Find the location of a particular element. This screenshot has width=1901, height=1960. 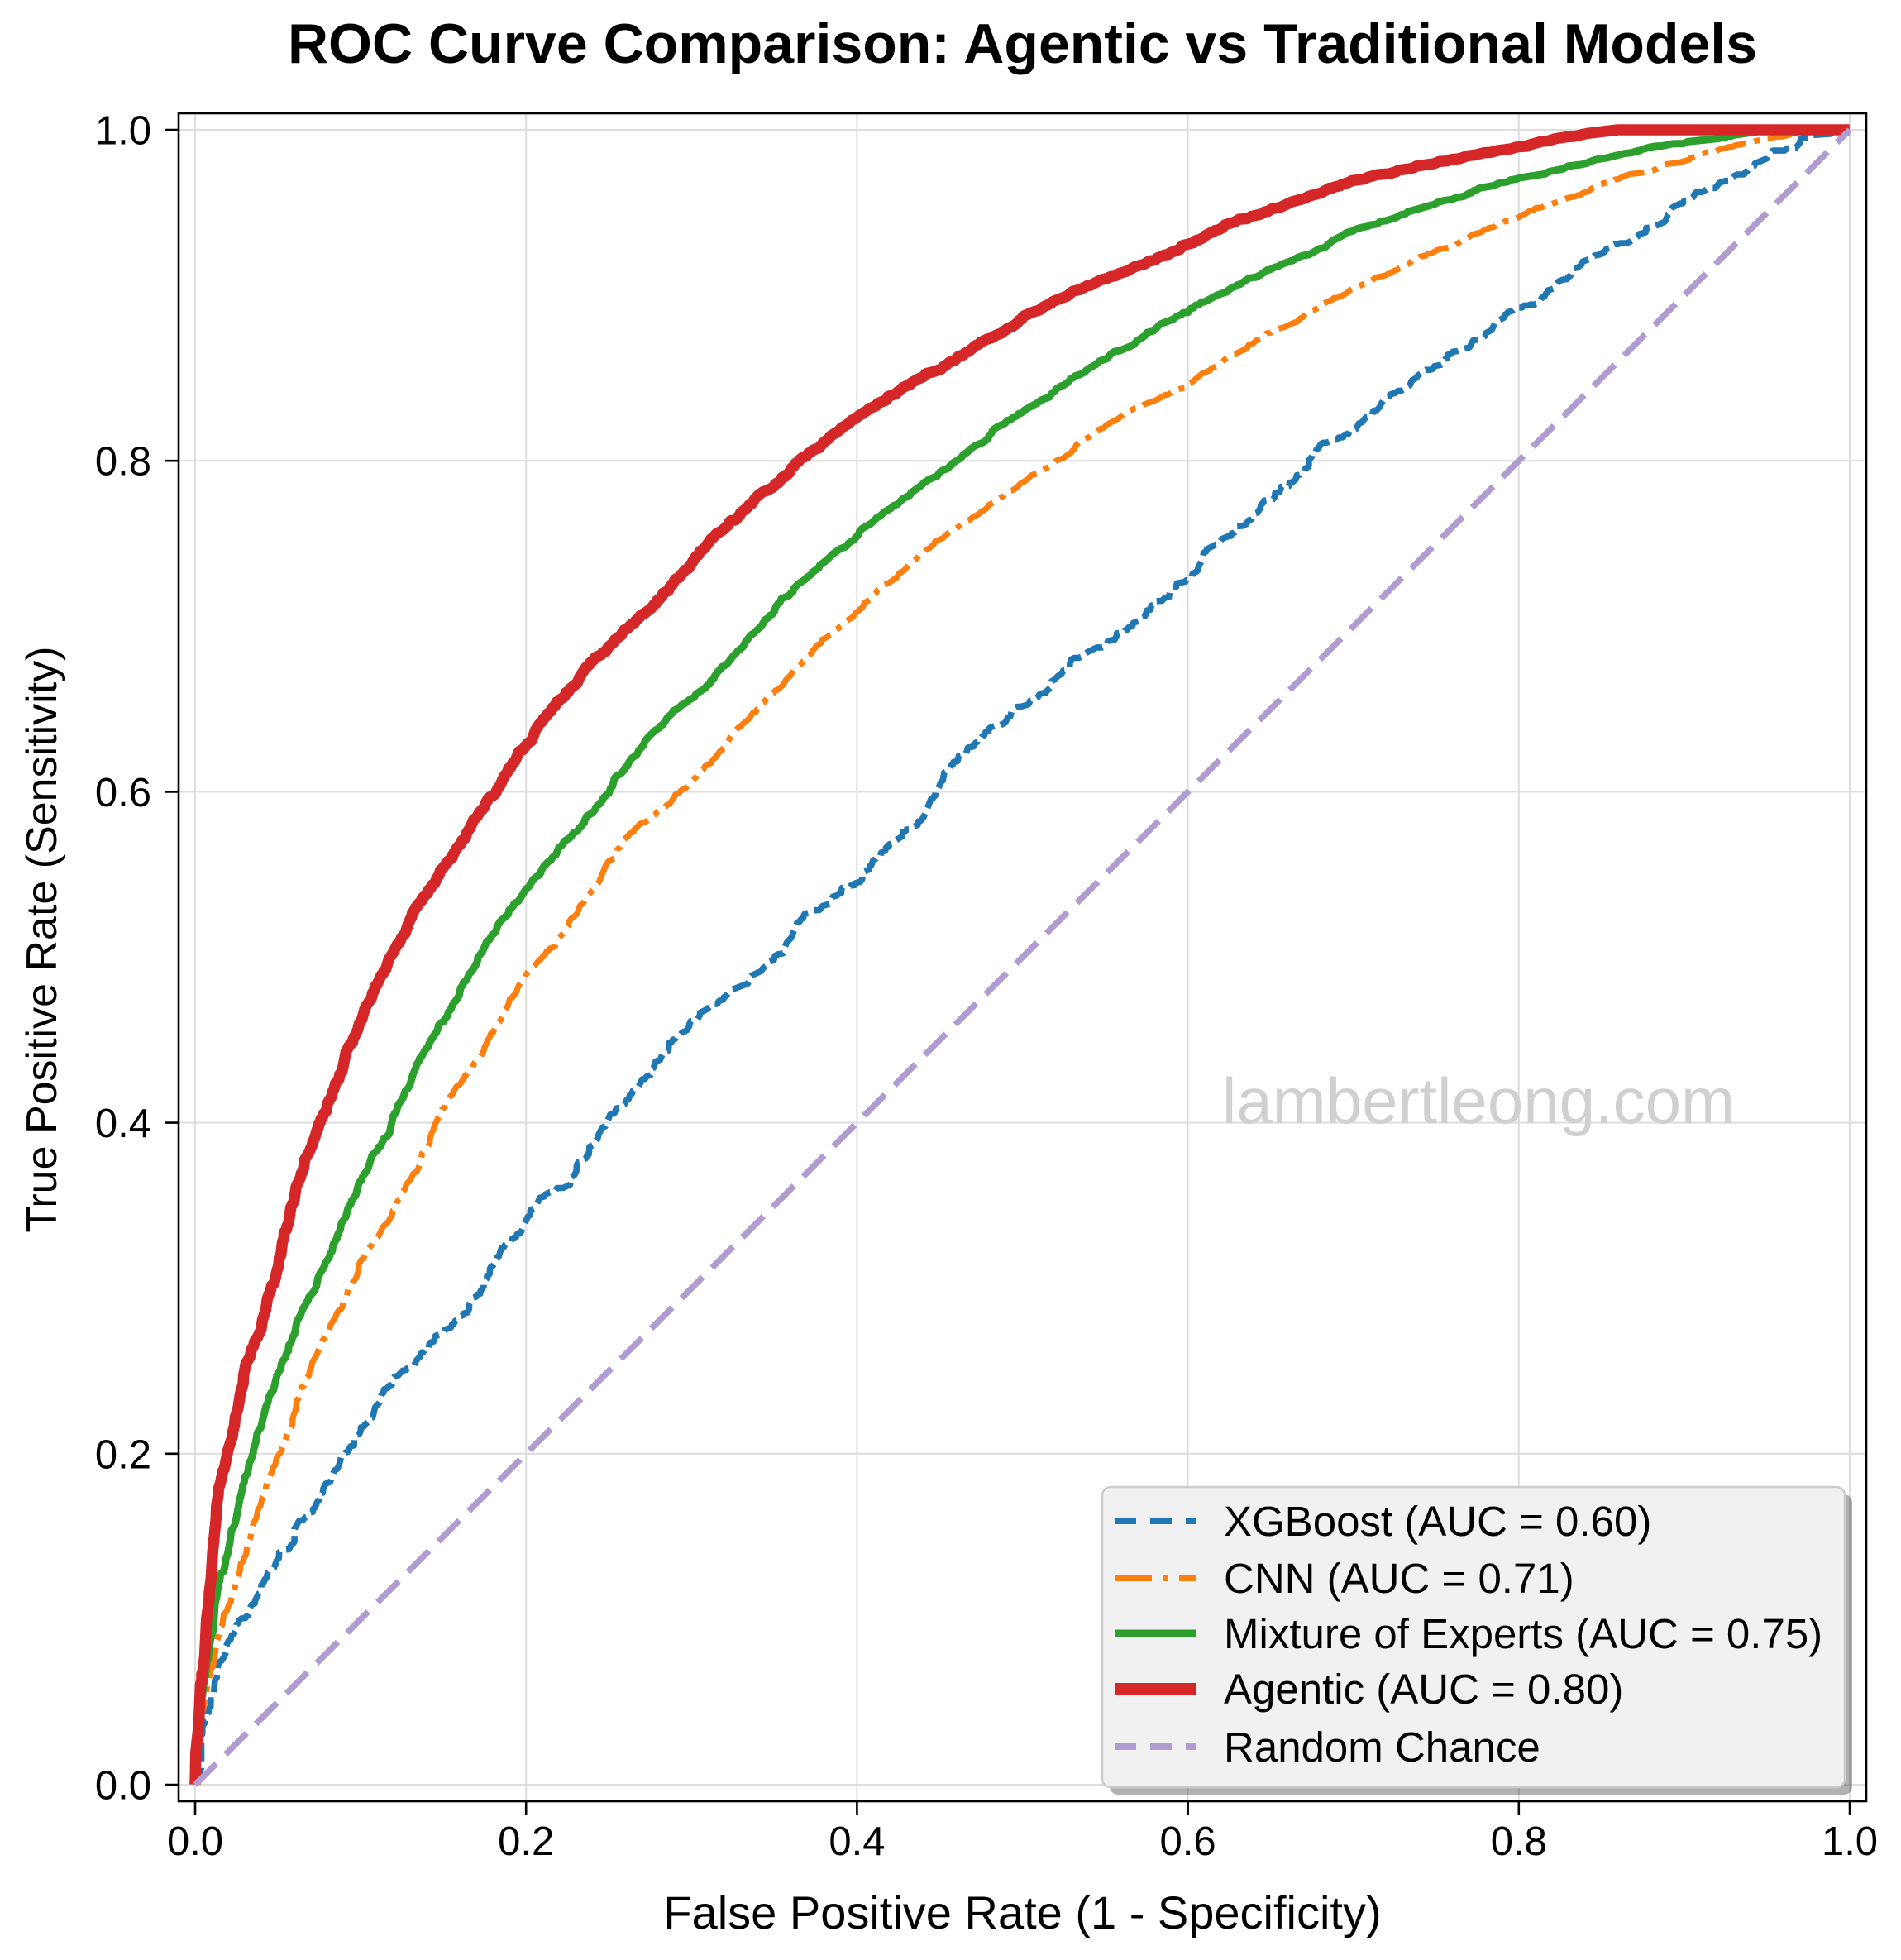

svg-text:True Positive Rate (Sensitivit: True Positive Rate (Sensitivity) is located at coordinates (42, 940).